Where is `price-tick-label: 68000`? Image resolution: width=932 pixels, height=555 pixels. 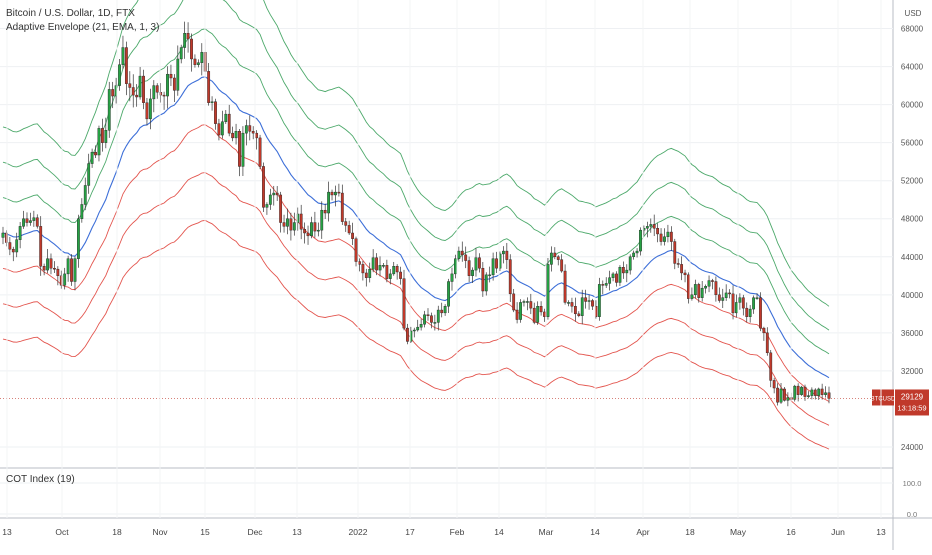
price-tick-label: 68000 is located at coordinates (912, 29).